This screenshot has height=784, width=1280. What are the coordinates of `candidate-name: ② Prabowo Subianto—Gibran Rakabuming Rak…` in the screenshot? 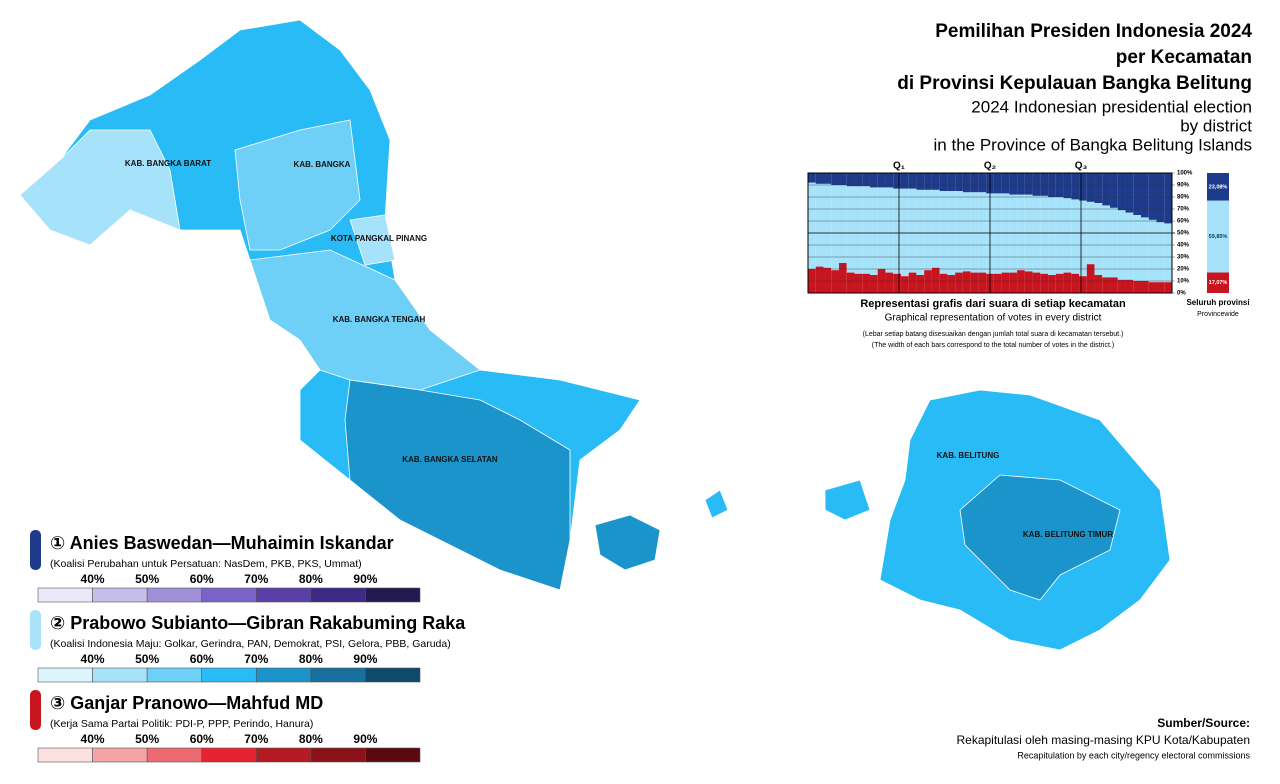 It's located at (258, 623).